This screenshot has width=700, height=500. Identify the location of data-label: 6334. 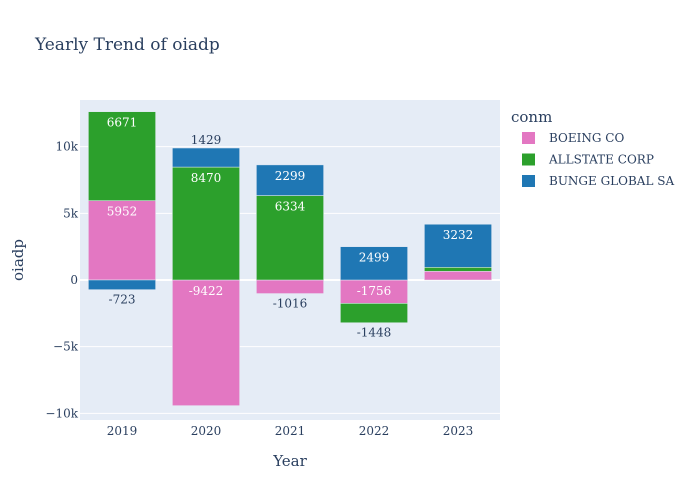
(290, 207).